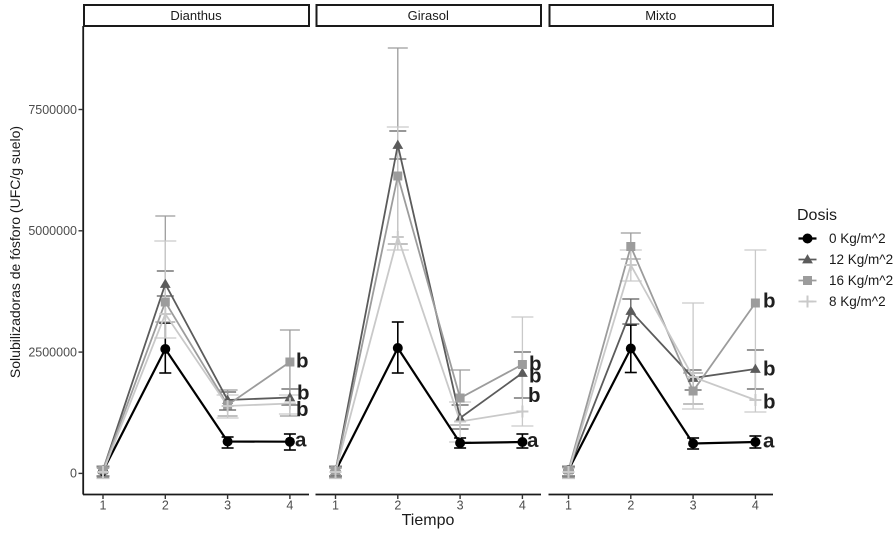 The width and height of the screenshot is (895, 544). Describe the element at coordinates (428, 520) in the screenshot. I see `svg-text: Tiempo` at that location.